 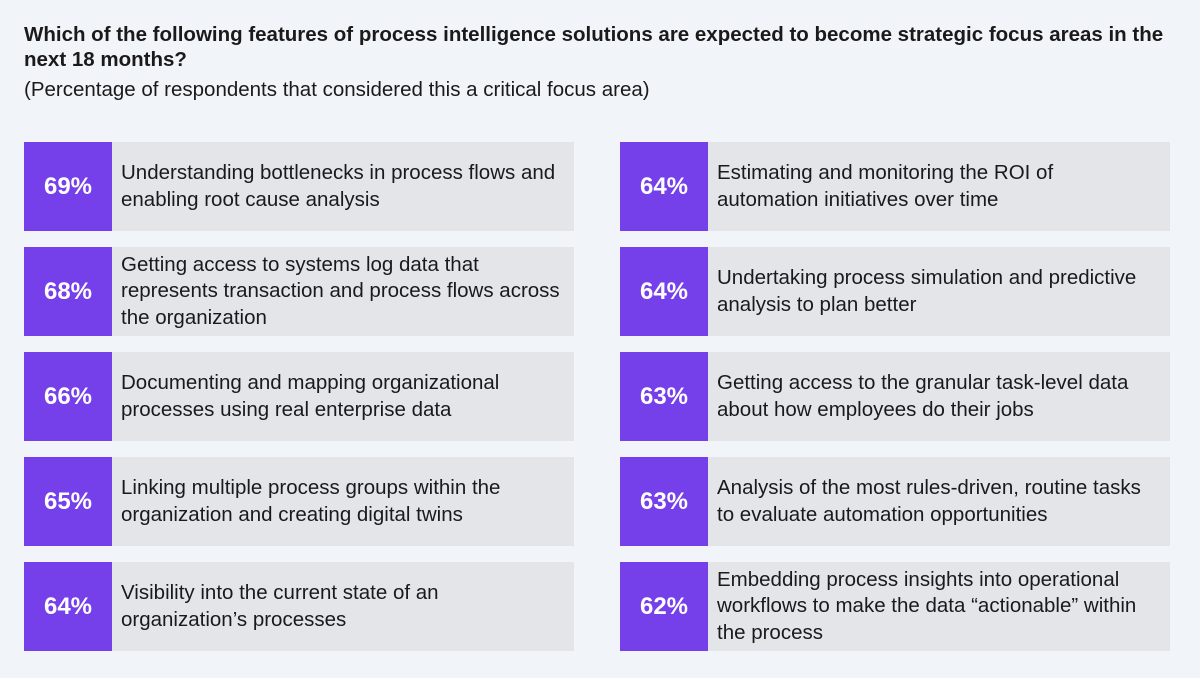 I want to click on percentage-badge: 65%, so click(x=68, y=501).